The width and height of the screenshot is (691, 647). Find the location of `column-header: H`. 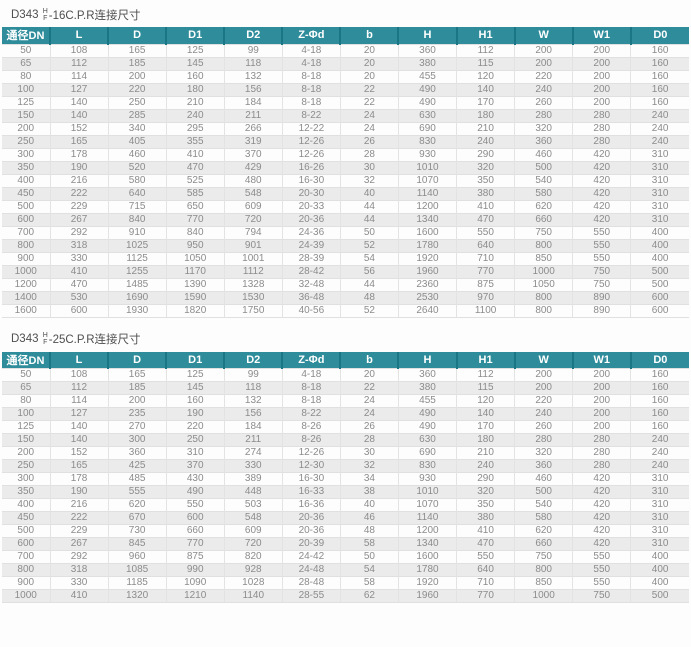

column-header: H is located at coordinates (427, 35).